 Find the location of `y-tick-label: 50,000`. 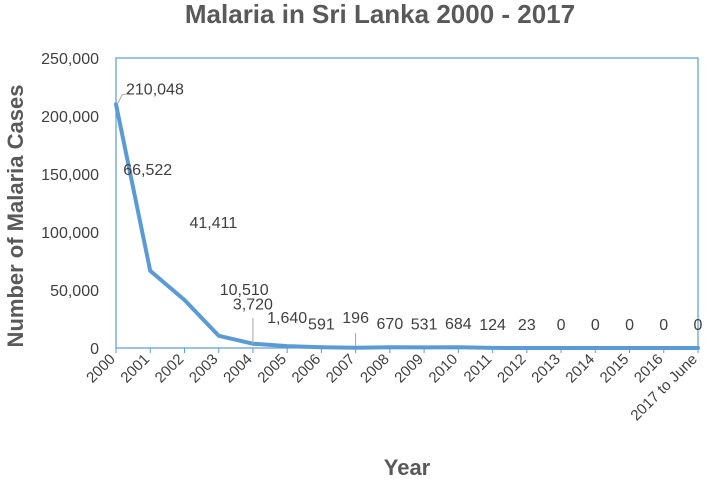

y-tick-label: 50,000 is located at coordinates (74, 291).